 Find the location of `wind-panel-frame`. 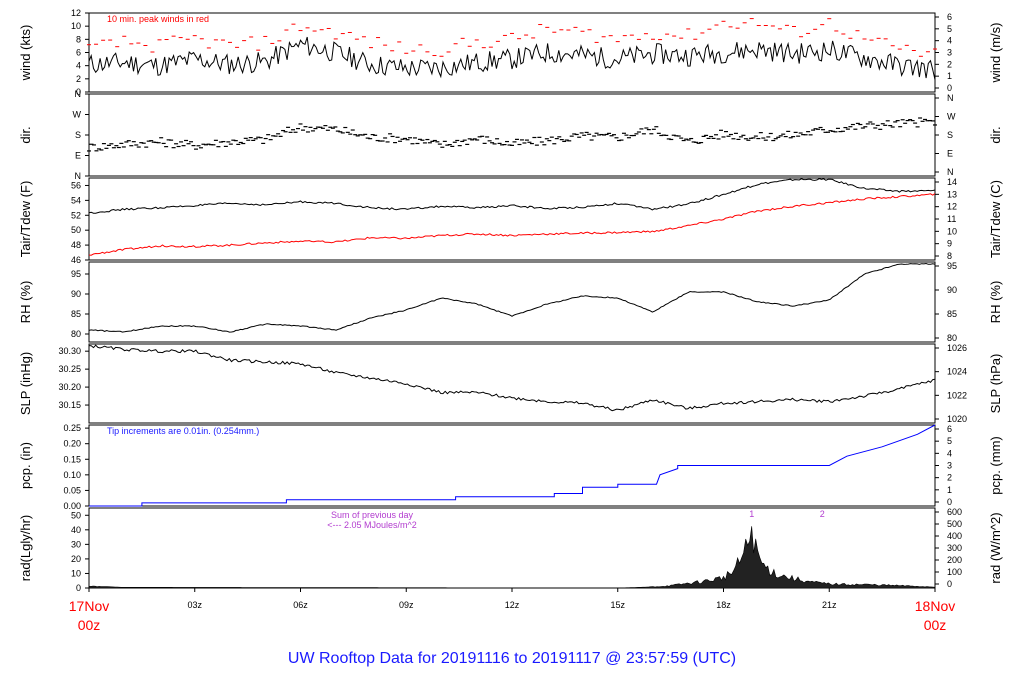

wind-panel-frame is located at coordinates (512, 52).